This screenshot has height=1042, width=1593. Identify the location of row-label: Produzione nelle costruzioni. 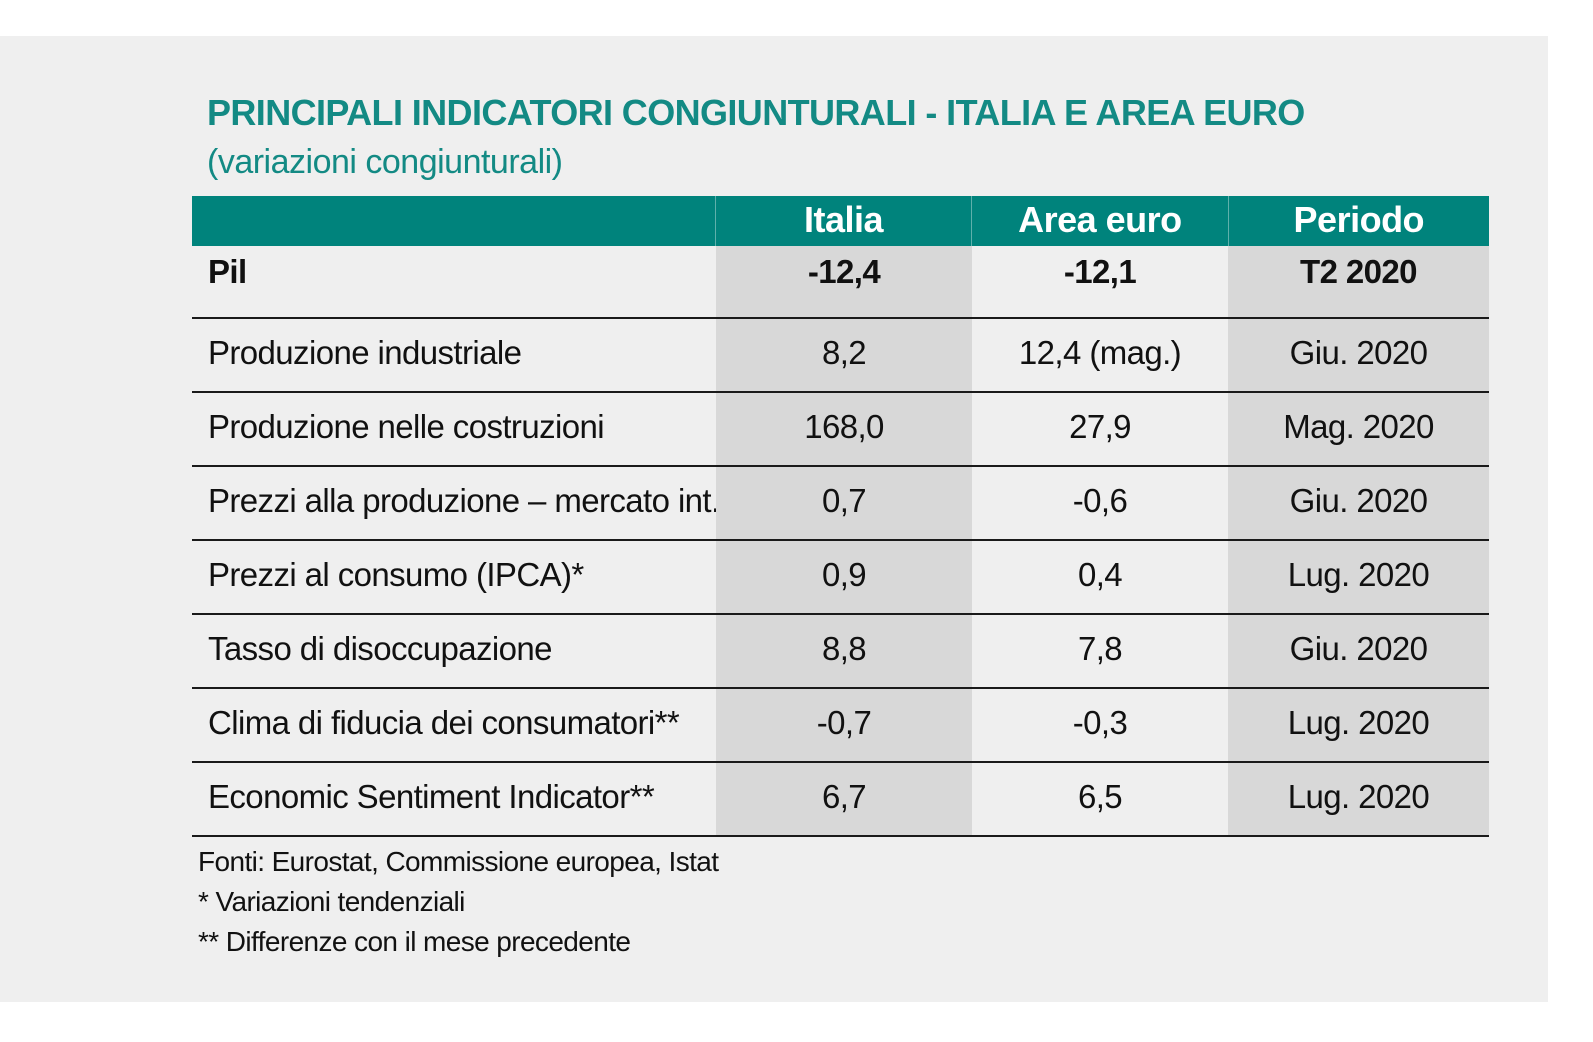
(406, 426).